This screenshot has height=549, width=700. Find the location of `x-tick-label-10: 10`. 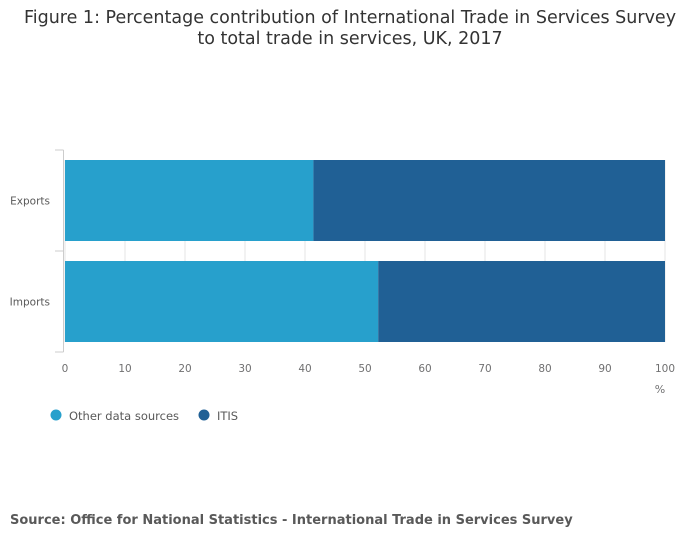

x-tick-label-10: 10 is located at coordinates (124, 369).